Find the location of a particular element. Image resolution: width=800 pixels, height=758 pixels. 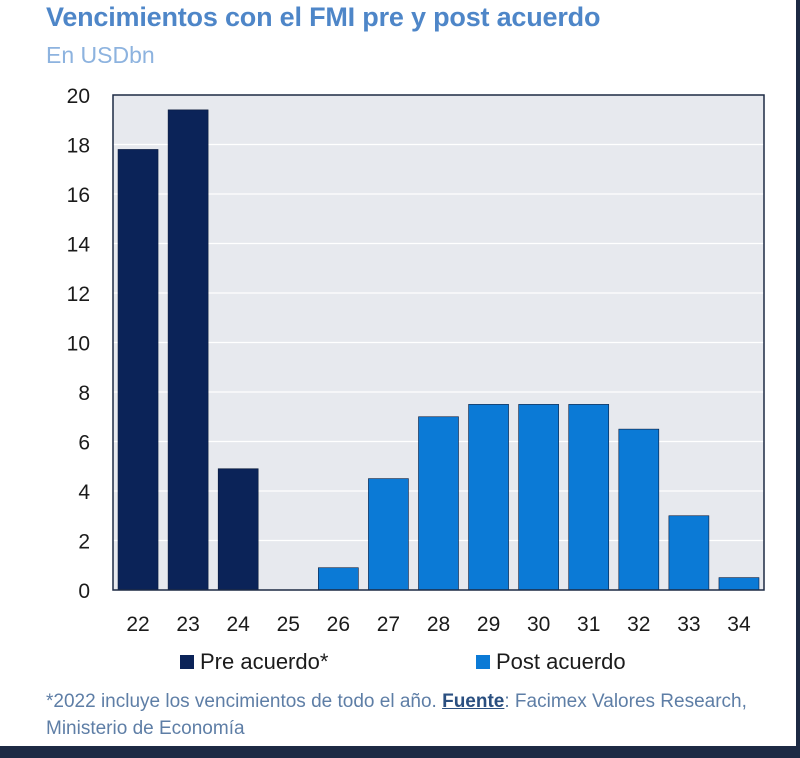

x-tick-label: 26 is located at coordinates (338, 624).